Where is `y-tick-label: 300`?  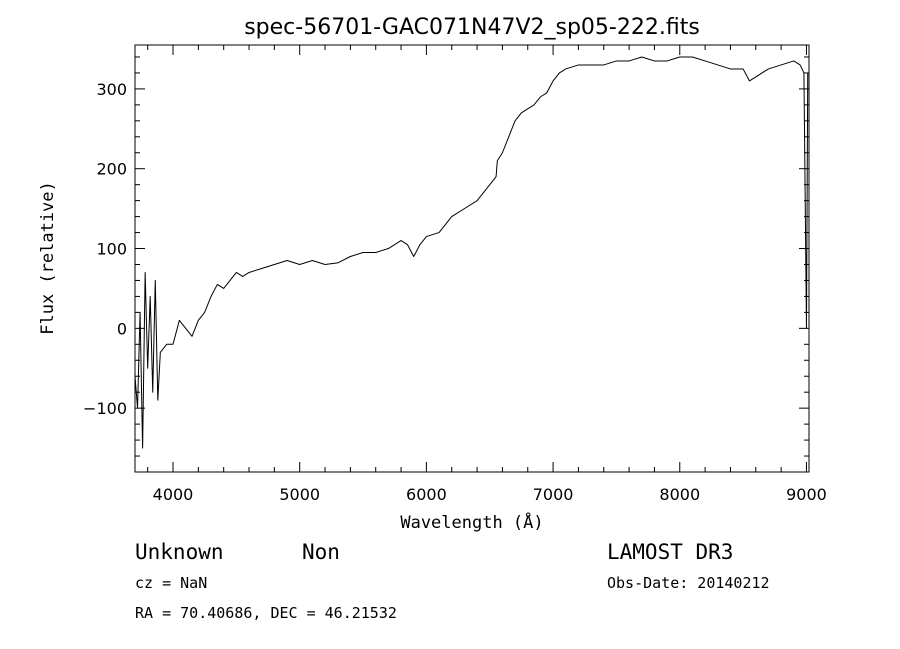
y-tick-label: 300 is located at coordinates (111, 89).